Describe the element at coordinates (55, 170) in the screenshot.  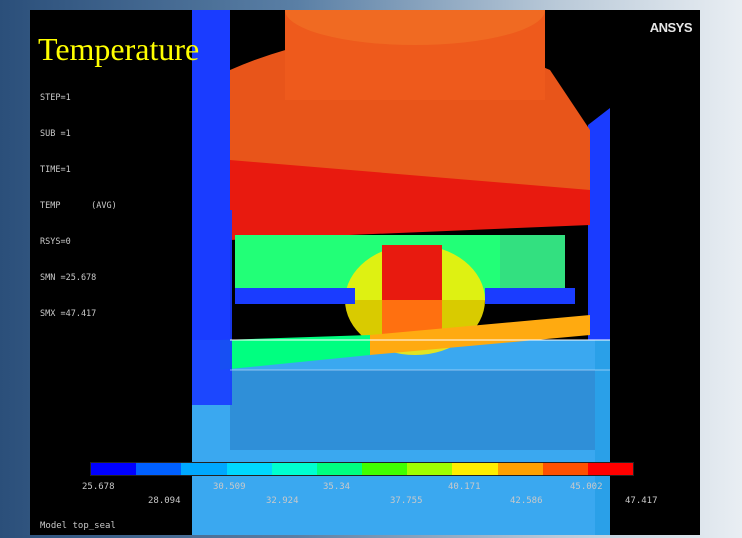
I see `info-line: TIME=1` at that location.